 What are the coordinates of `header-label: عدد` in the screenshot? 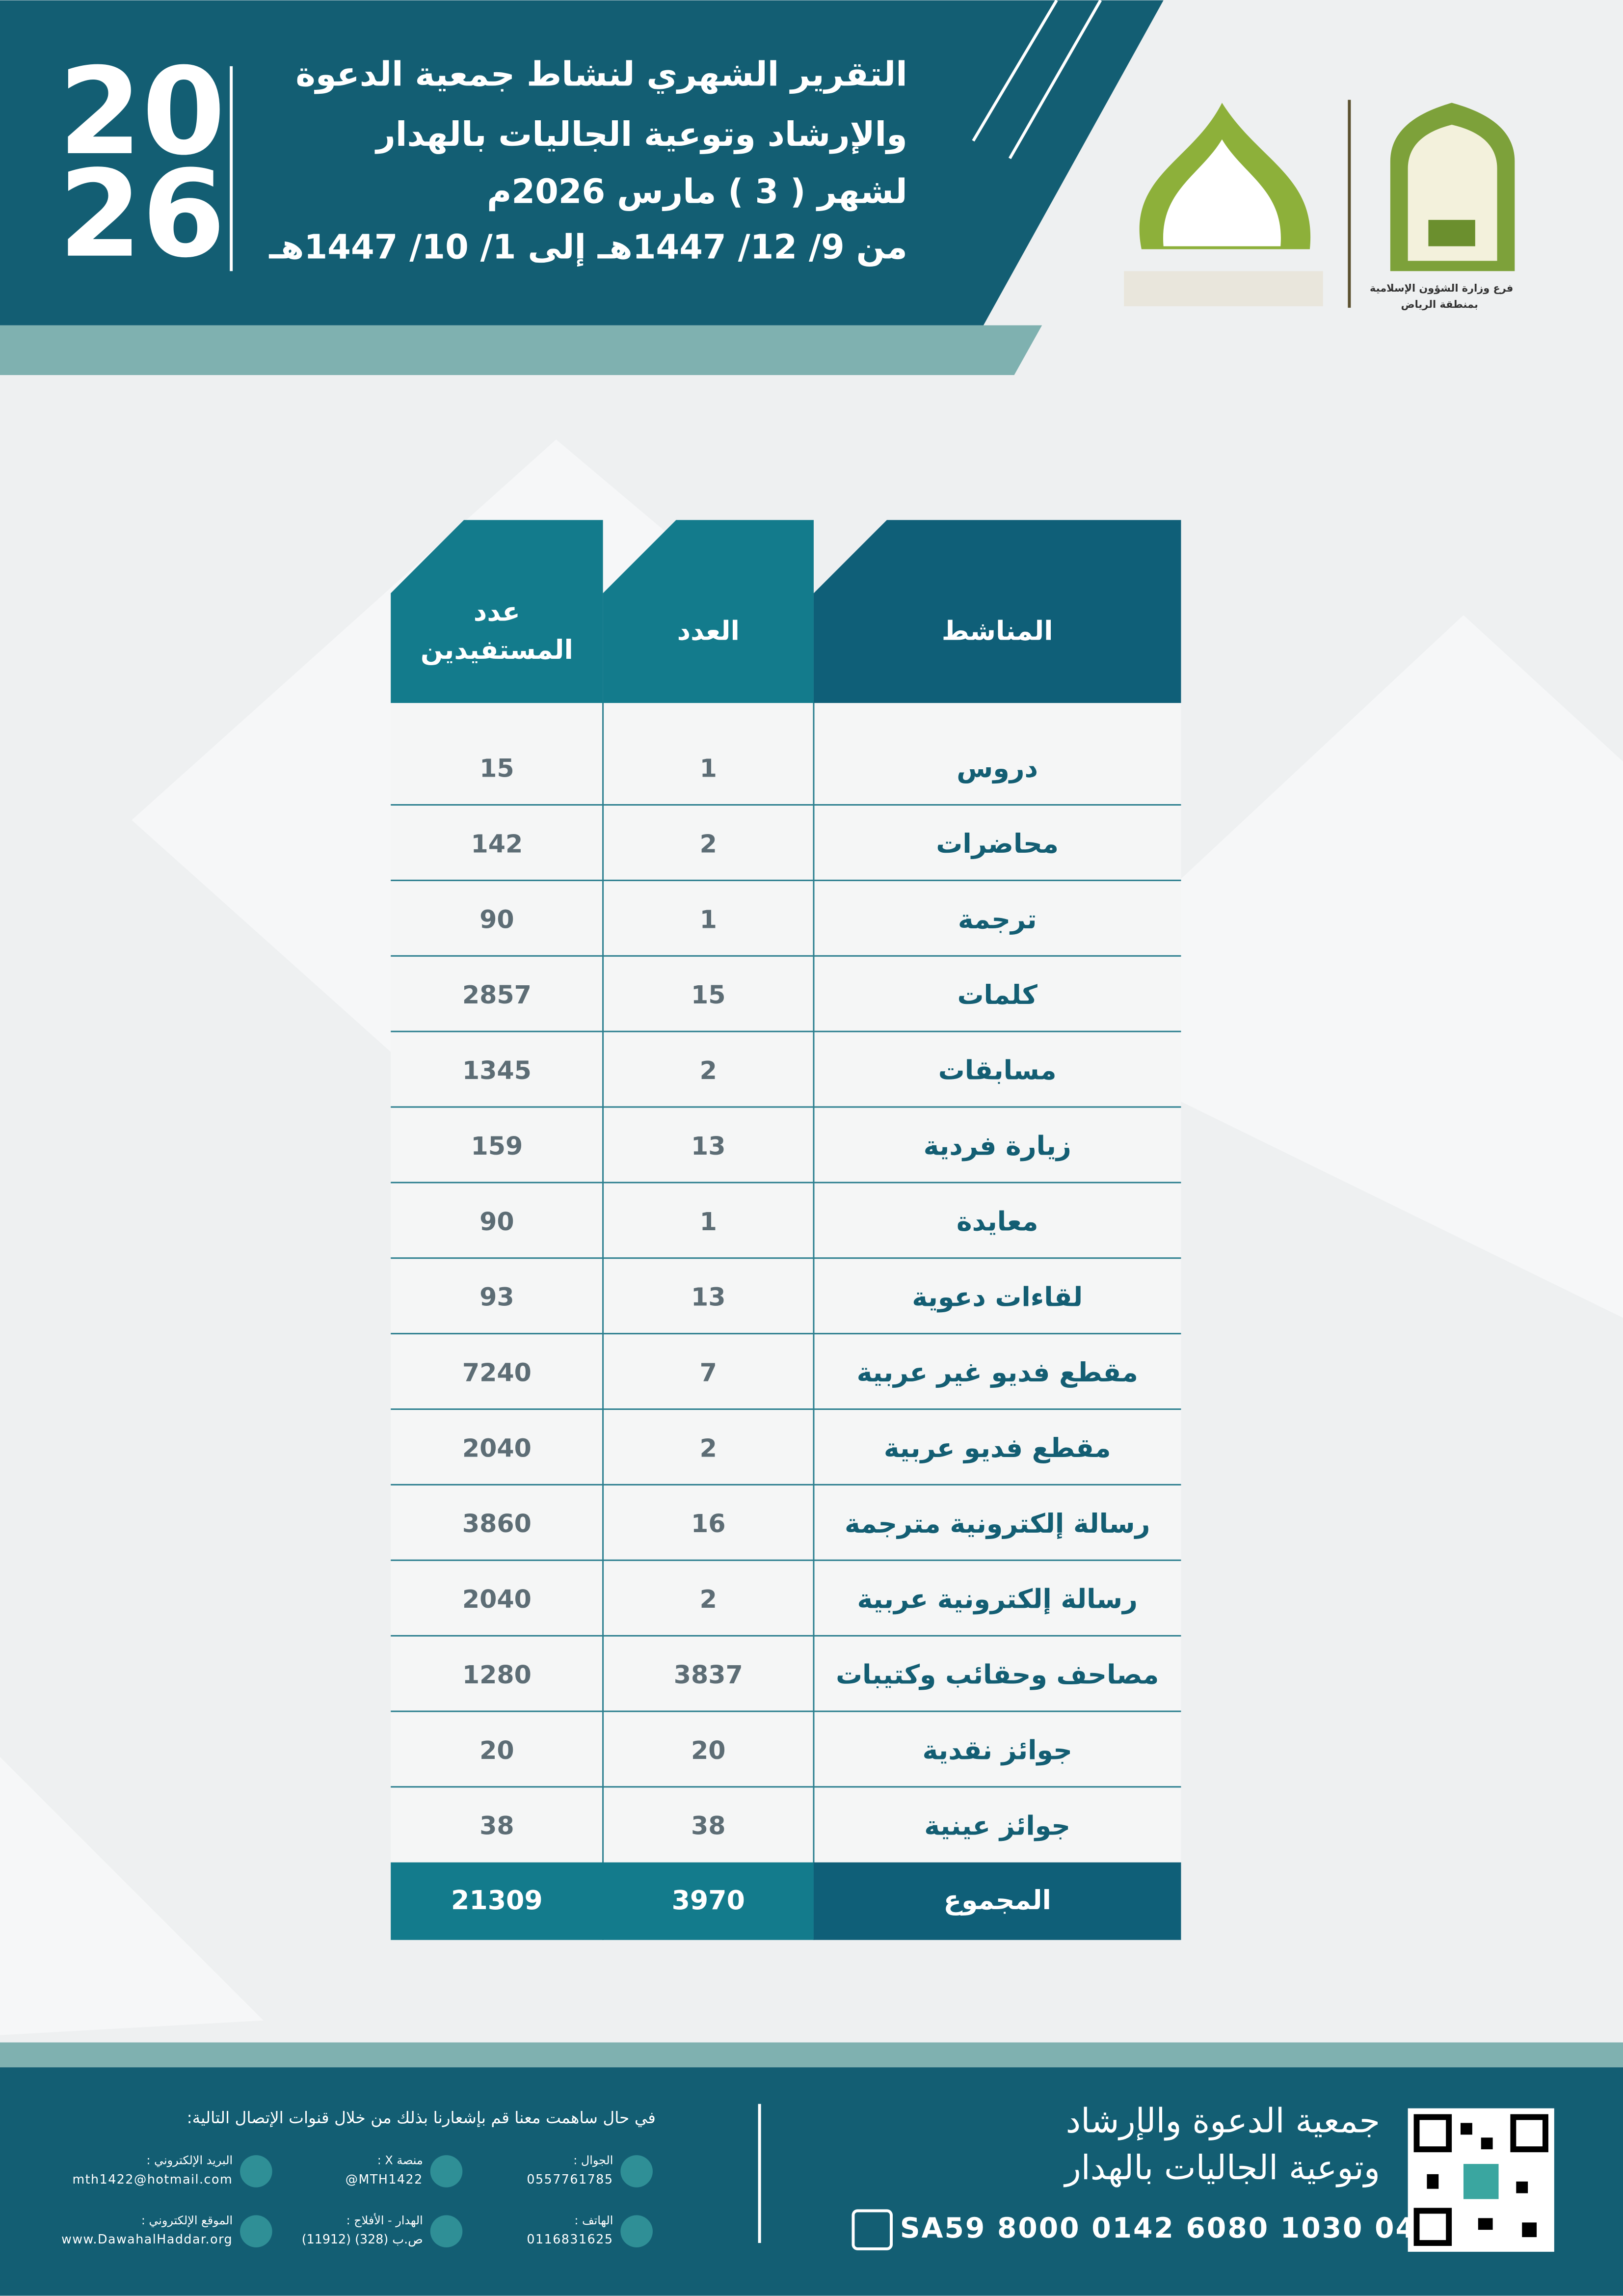 It's located at (497, 611).